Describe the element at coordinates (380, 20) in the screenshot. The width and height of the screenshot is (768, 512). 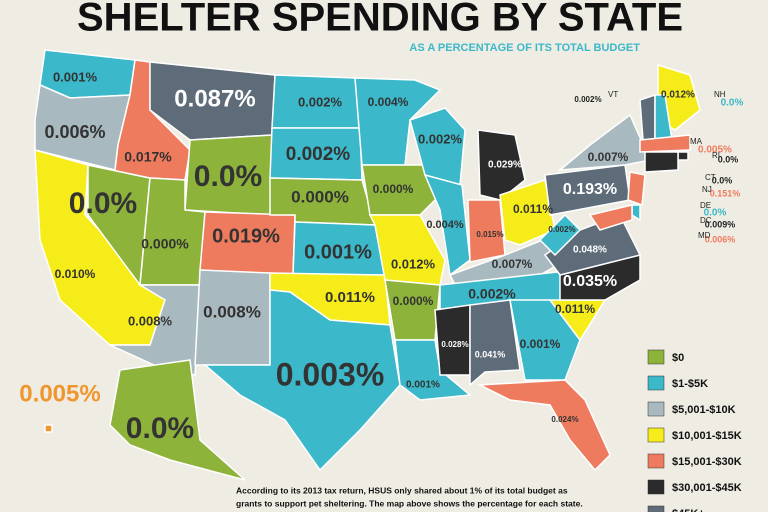
I see `title: SHELTER SPENDING BY STATE` at that location.